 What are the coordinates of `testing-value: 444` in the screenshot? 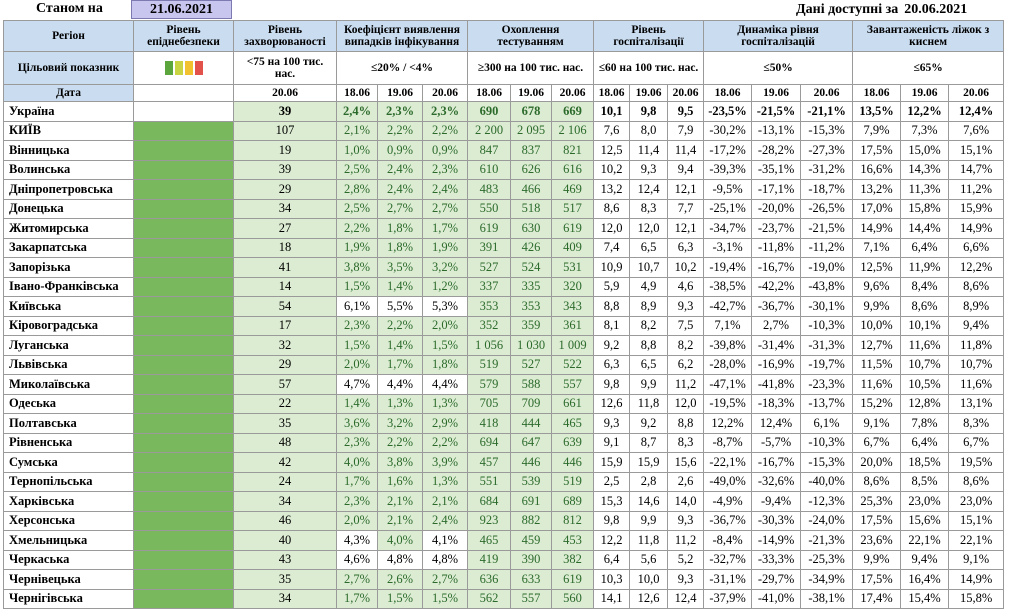 It's located at (531, 423).